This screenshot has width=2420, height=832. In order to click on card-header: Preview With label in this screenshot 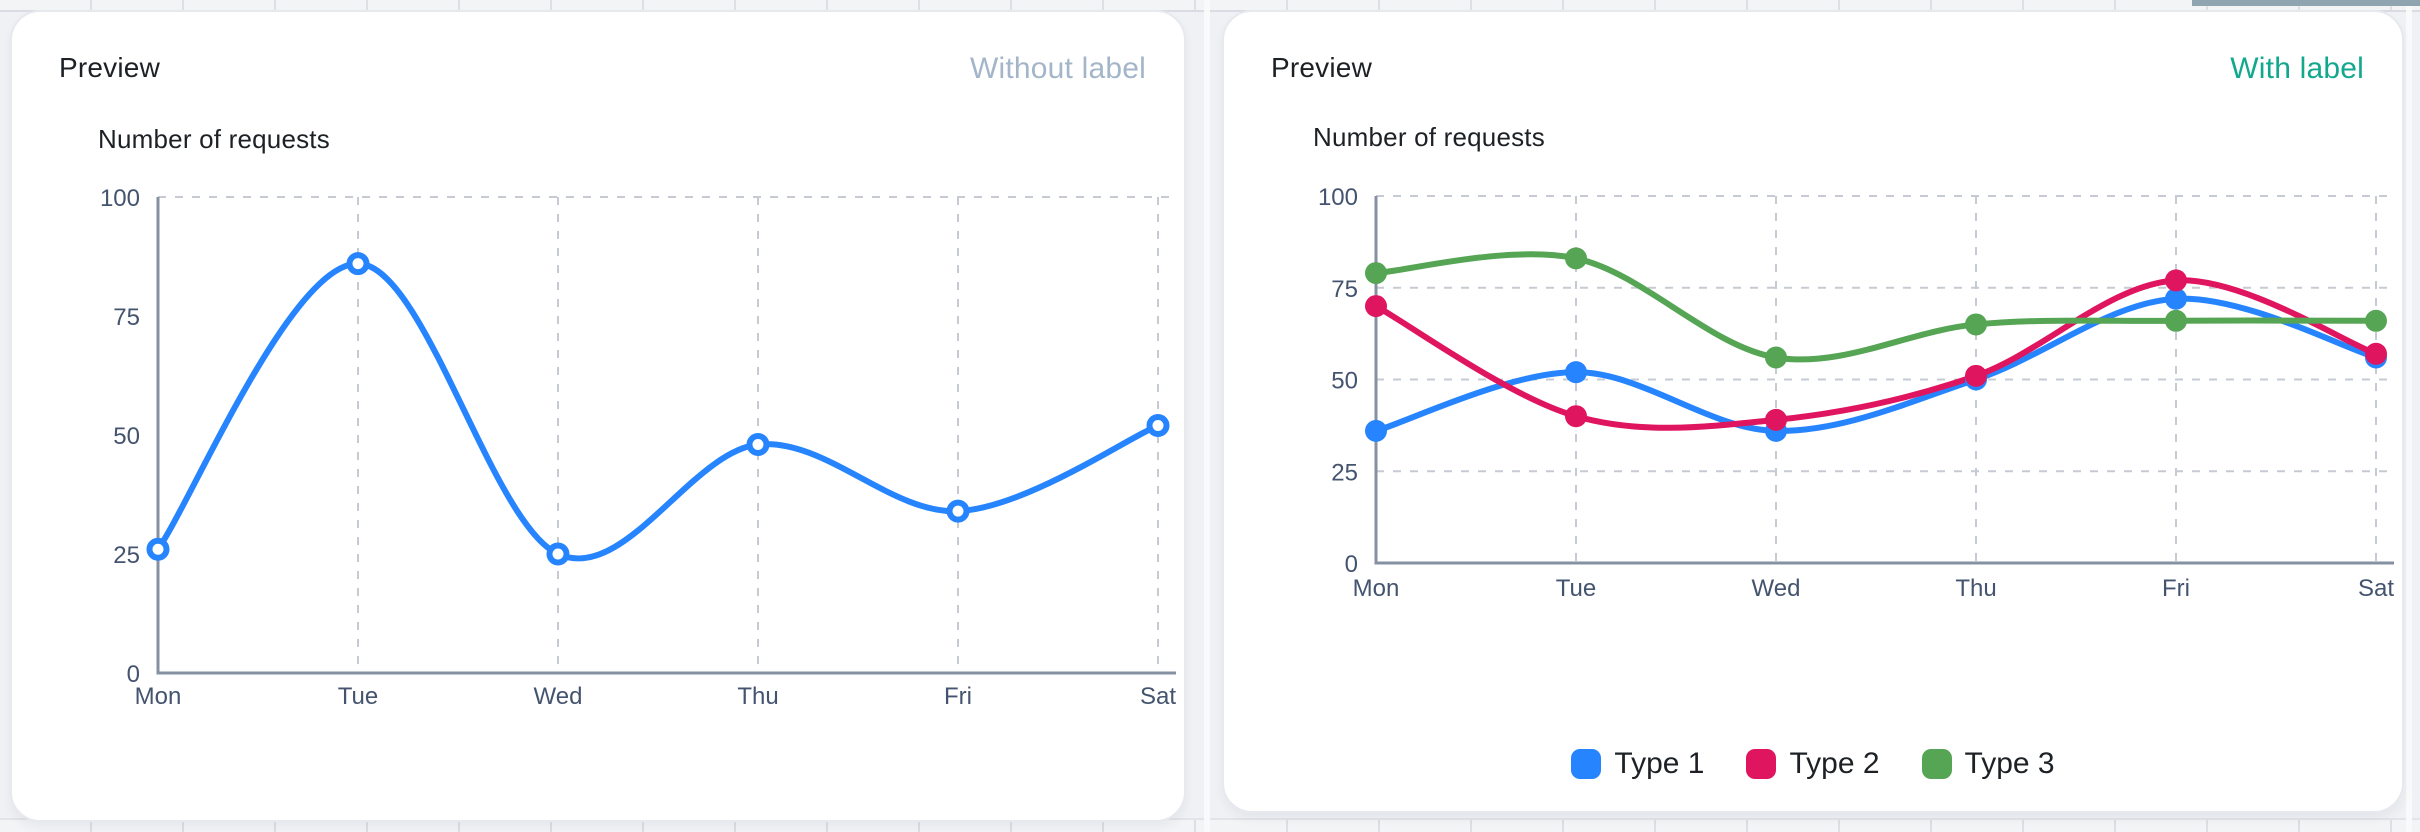, I will do `click(1813, 49)`.